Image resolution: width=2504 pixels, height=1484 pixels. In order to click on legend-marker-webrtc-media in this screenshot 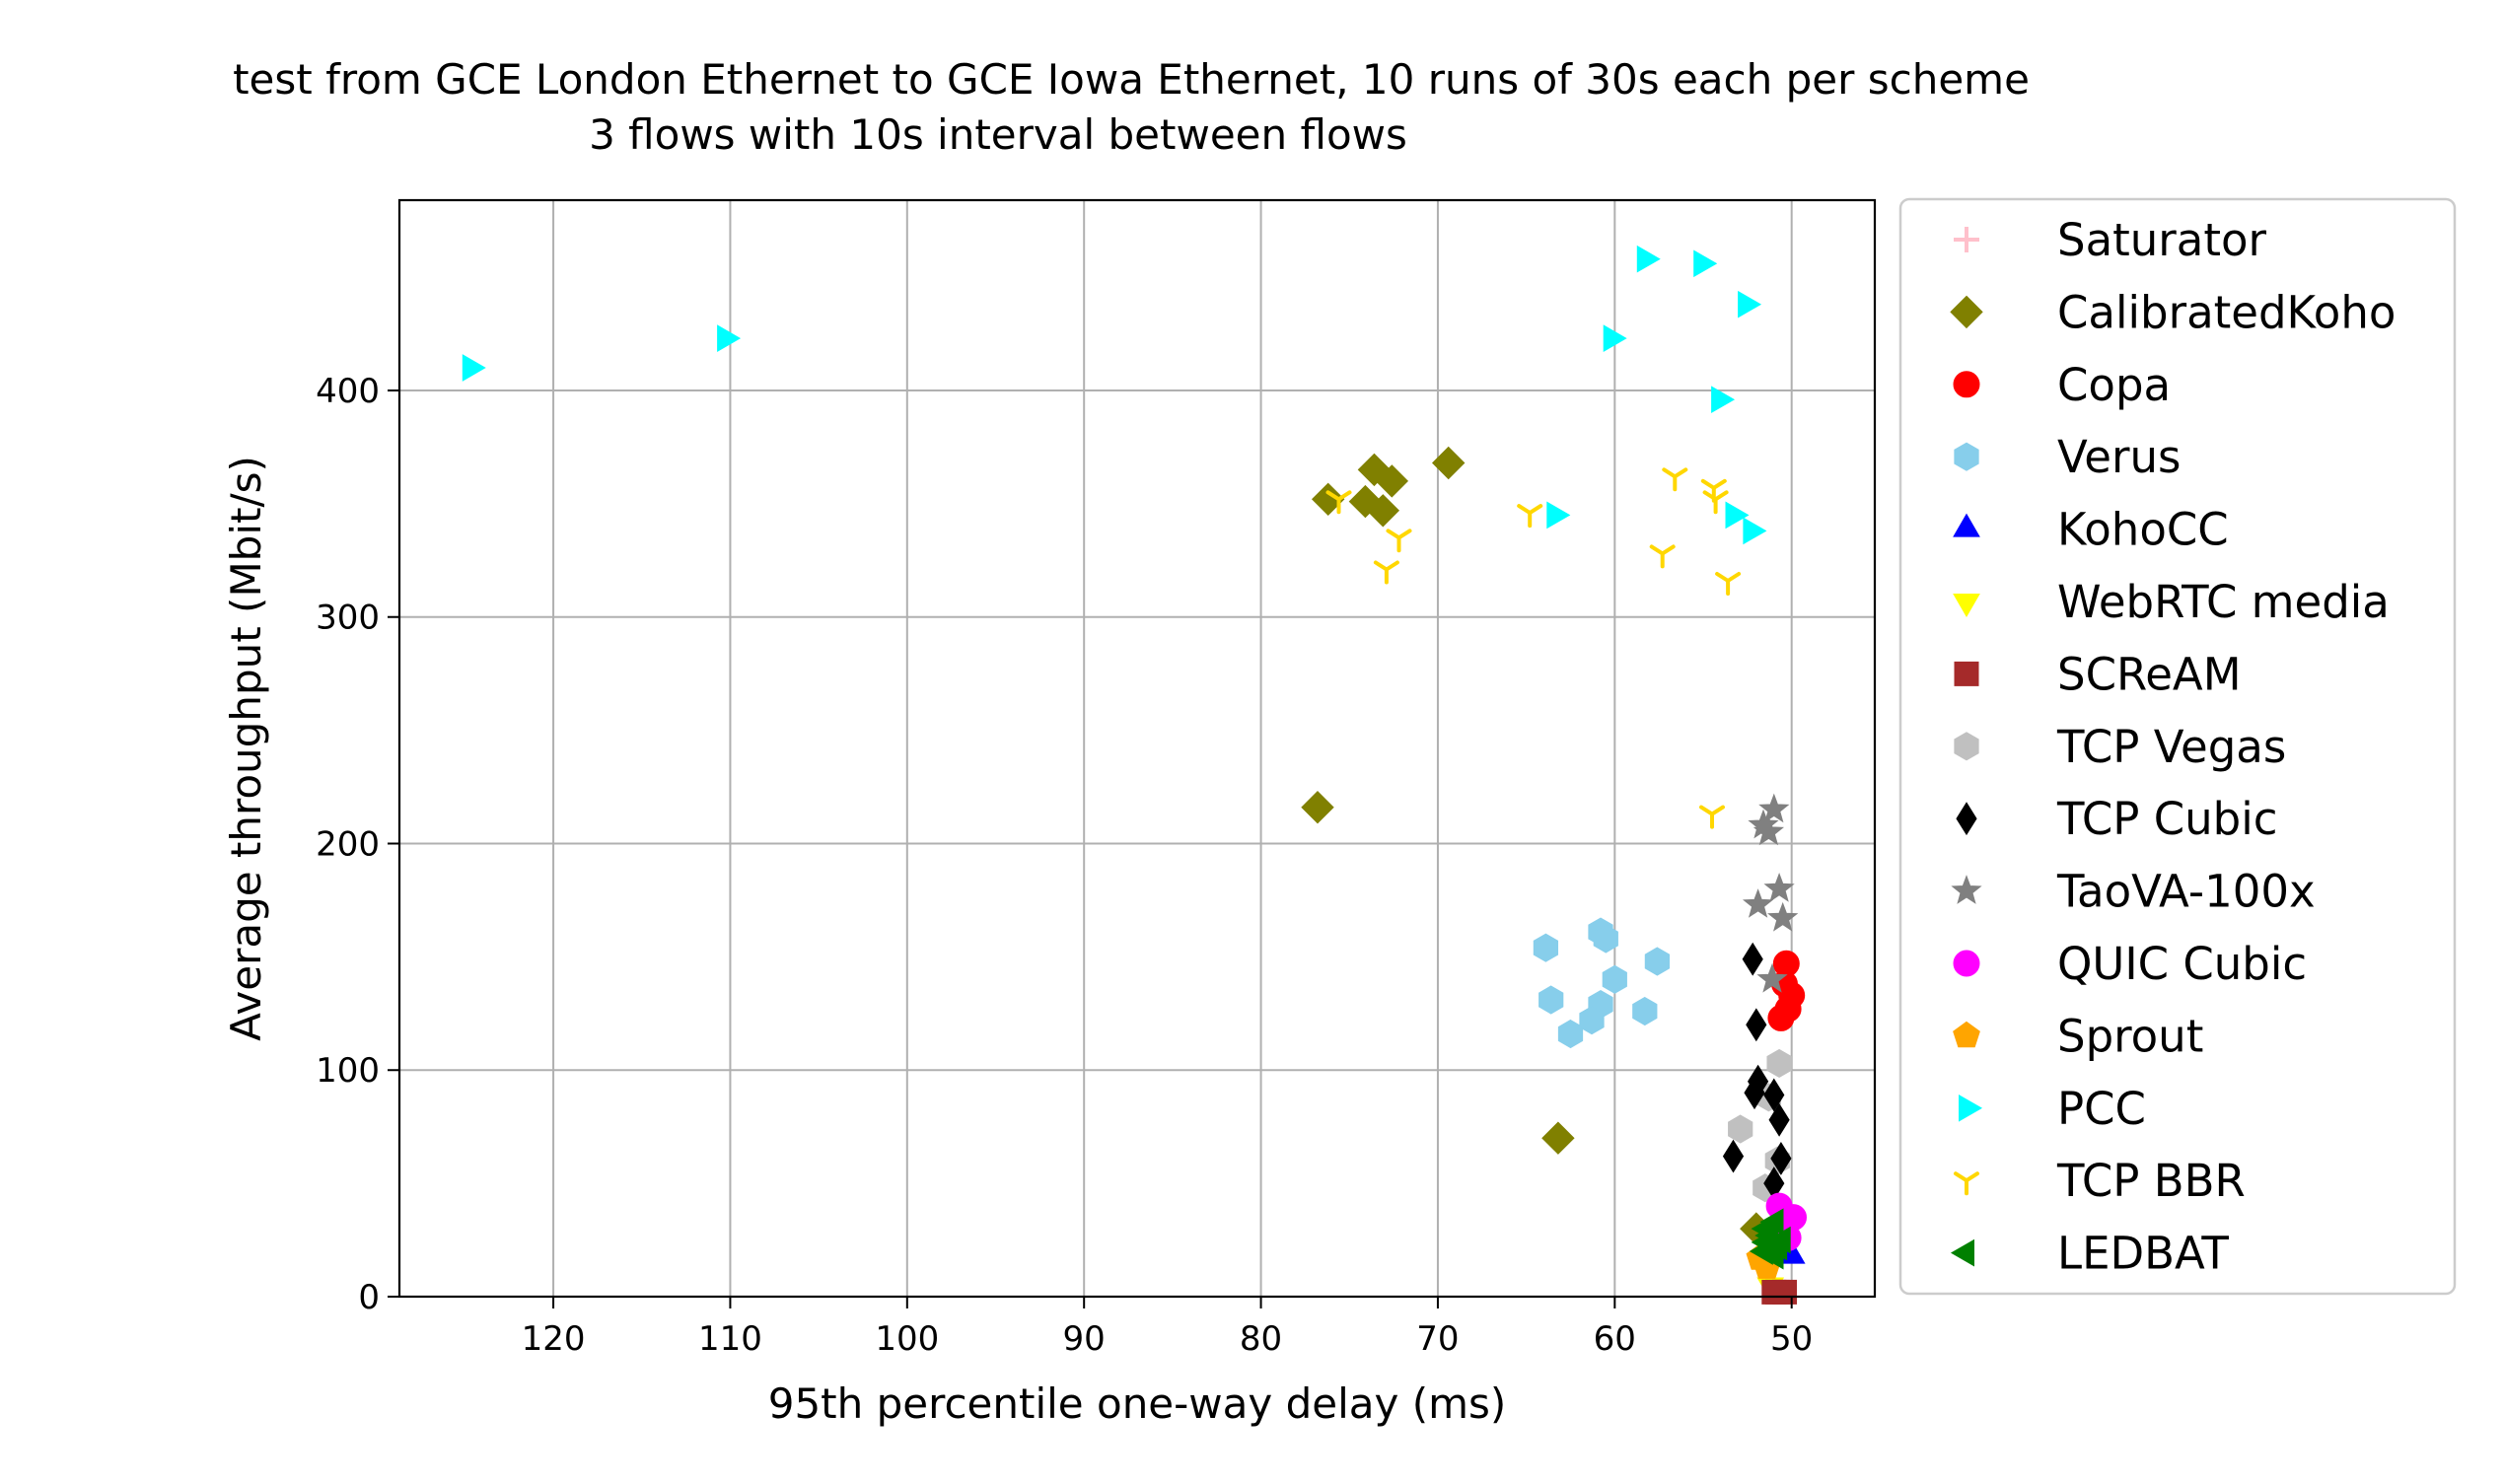, I will do `click(1967, 606)`.